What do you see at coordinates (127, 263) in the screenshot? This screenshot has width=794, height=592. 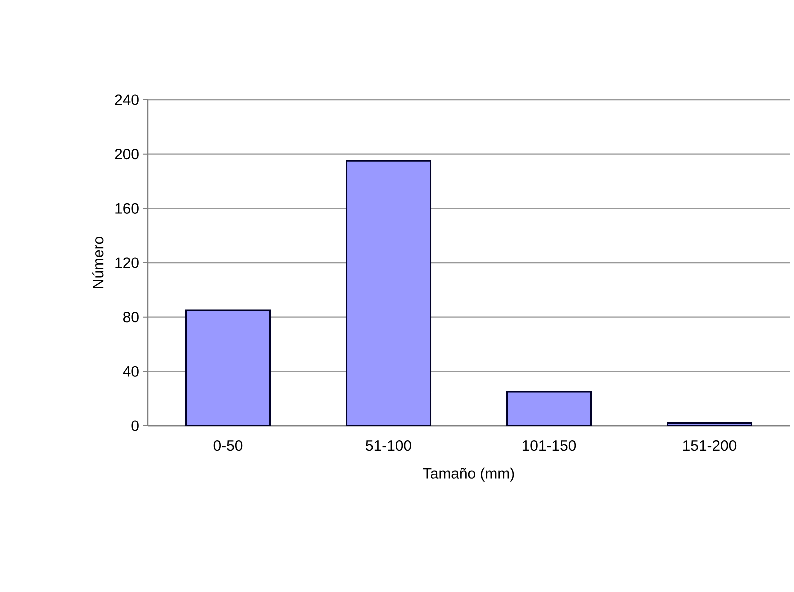 I see `y-tick-label: 120` at bounding box center [127, 263].